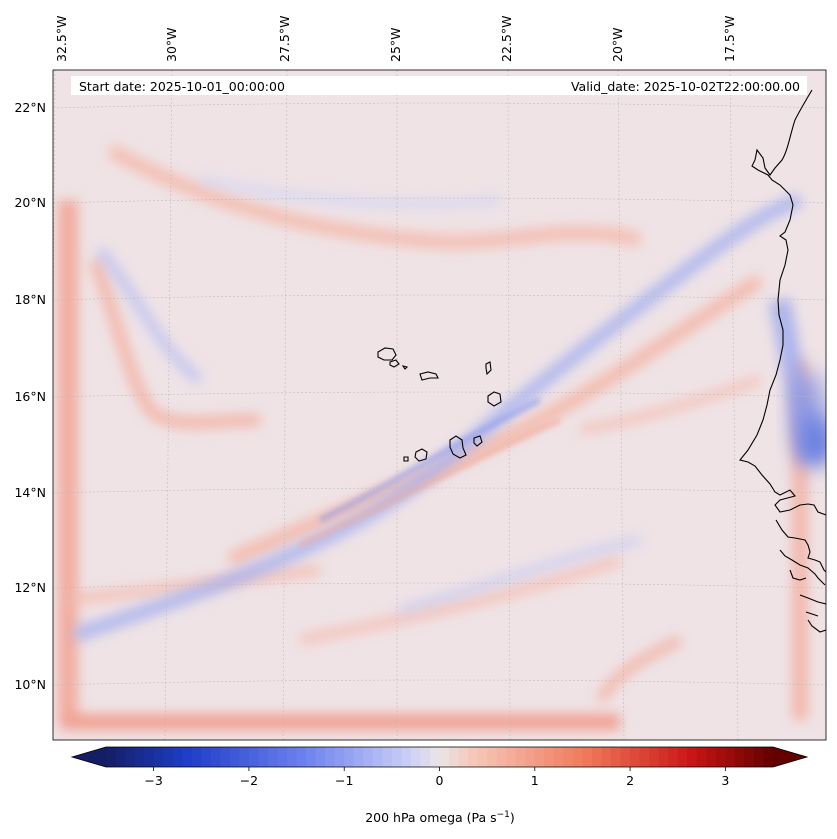 This screenshot has height=839, width=837. I want to click on southeast-streak, so click(639, 669).